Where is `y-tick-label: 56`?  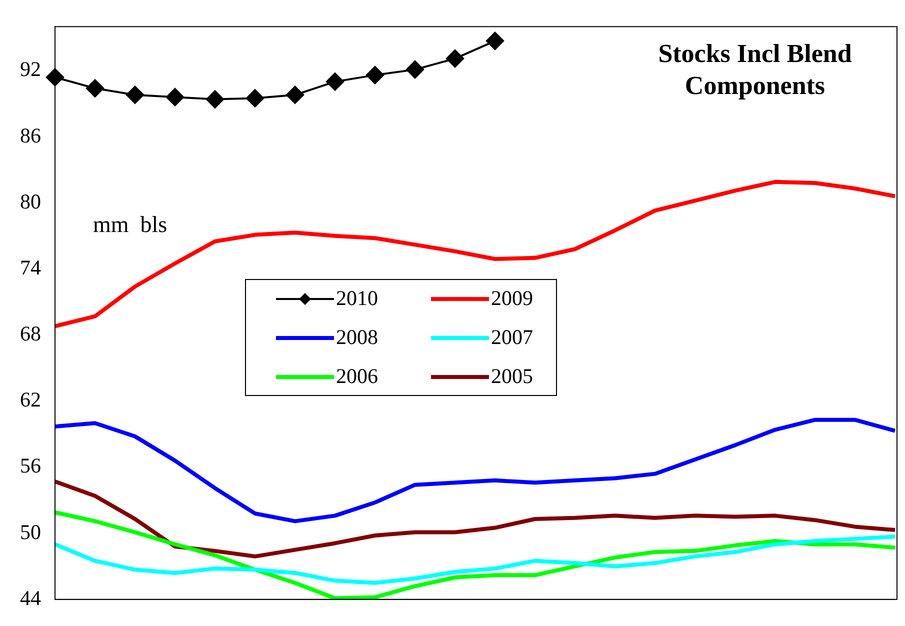 y-tick-label: 56 is located at coordinates (30, 466).